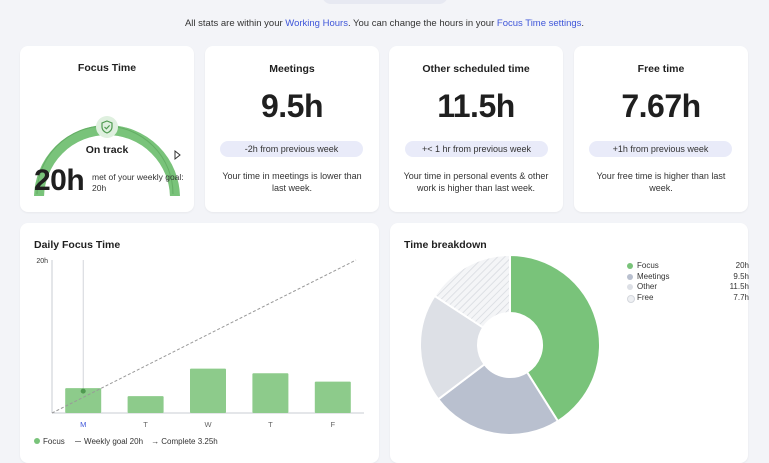 This screenshot has height=463, width=769. Describe the element at coordinates (155, 441) in the screenshot. I see `complete-legend-arrow-icon: →` at that location.